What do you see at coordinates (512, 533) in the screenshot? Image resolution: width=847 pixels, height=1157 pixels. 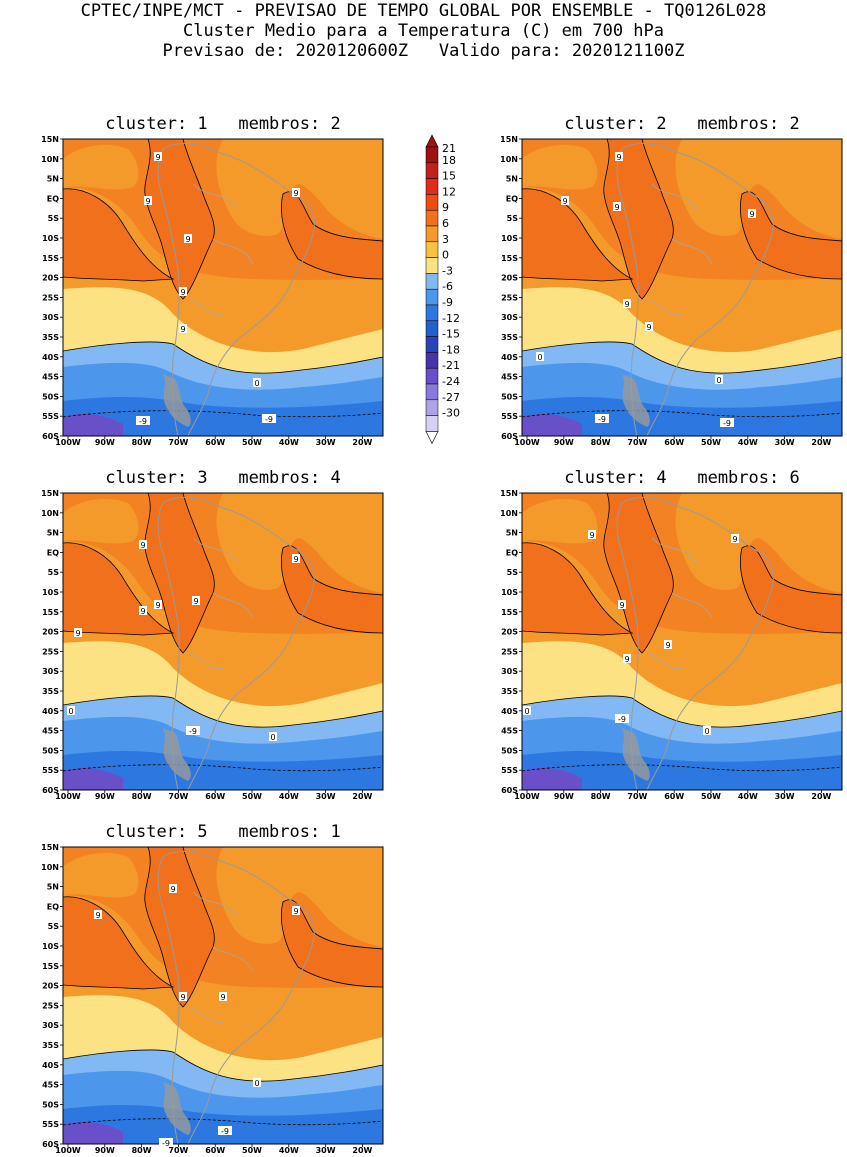 I see `lat-tick-label: 5N` at bounding box center [512, 533].